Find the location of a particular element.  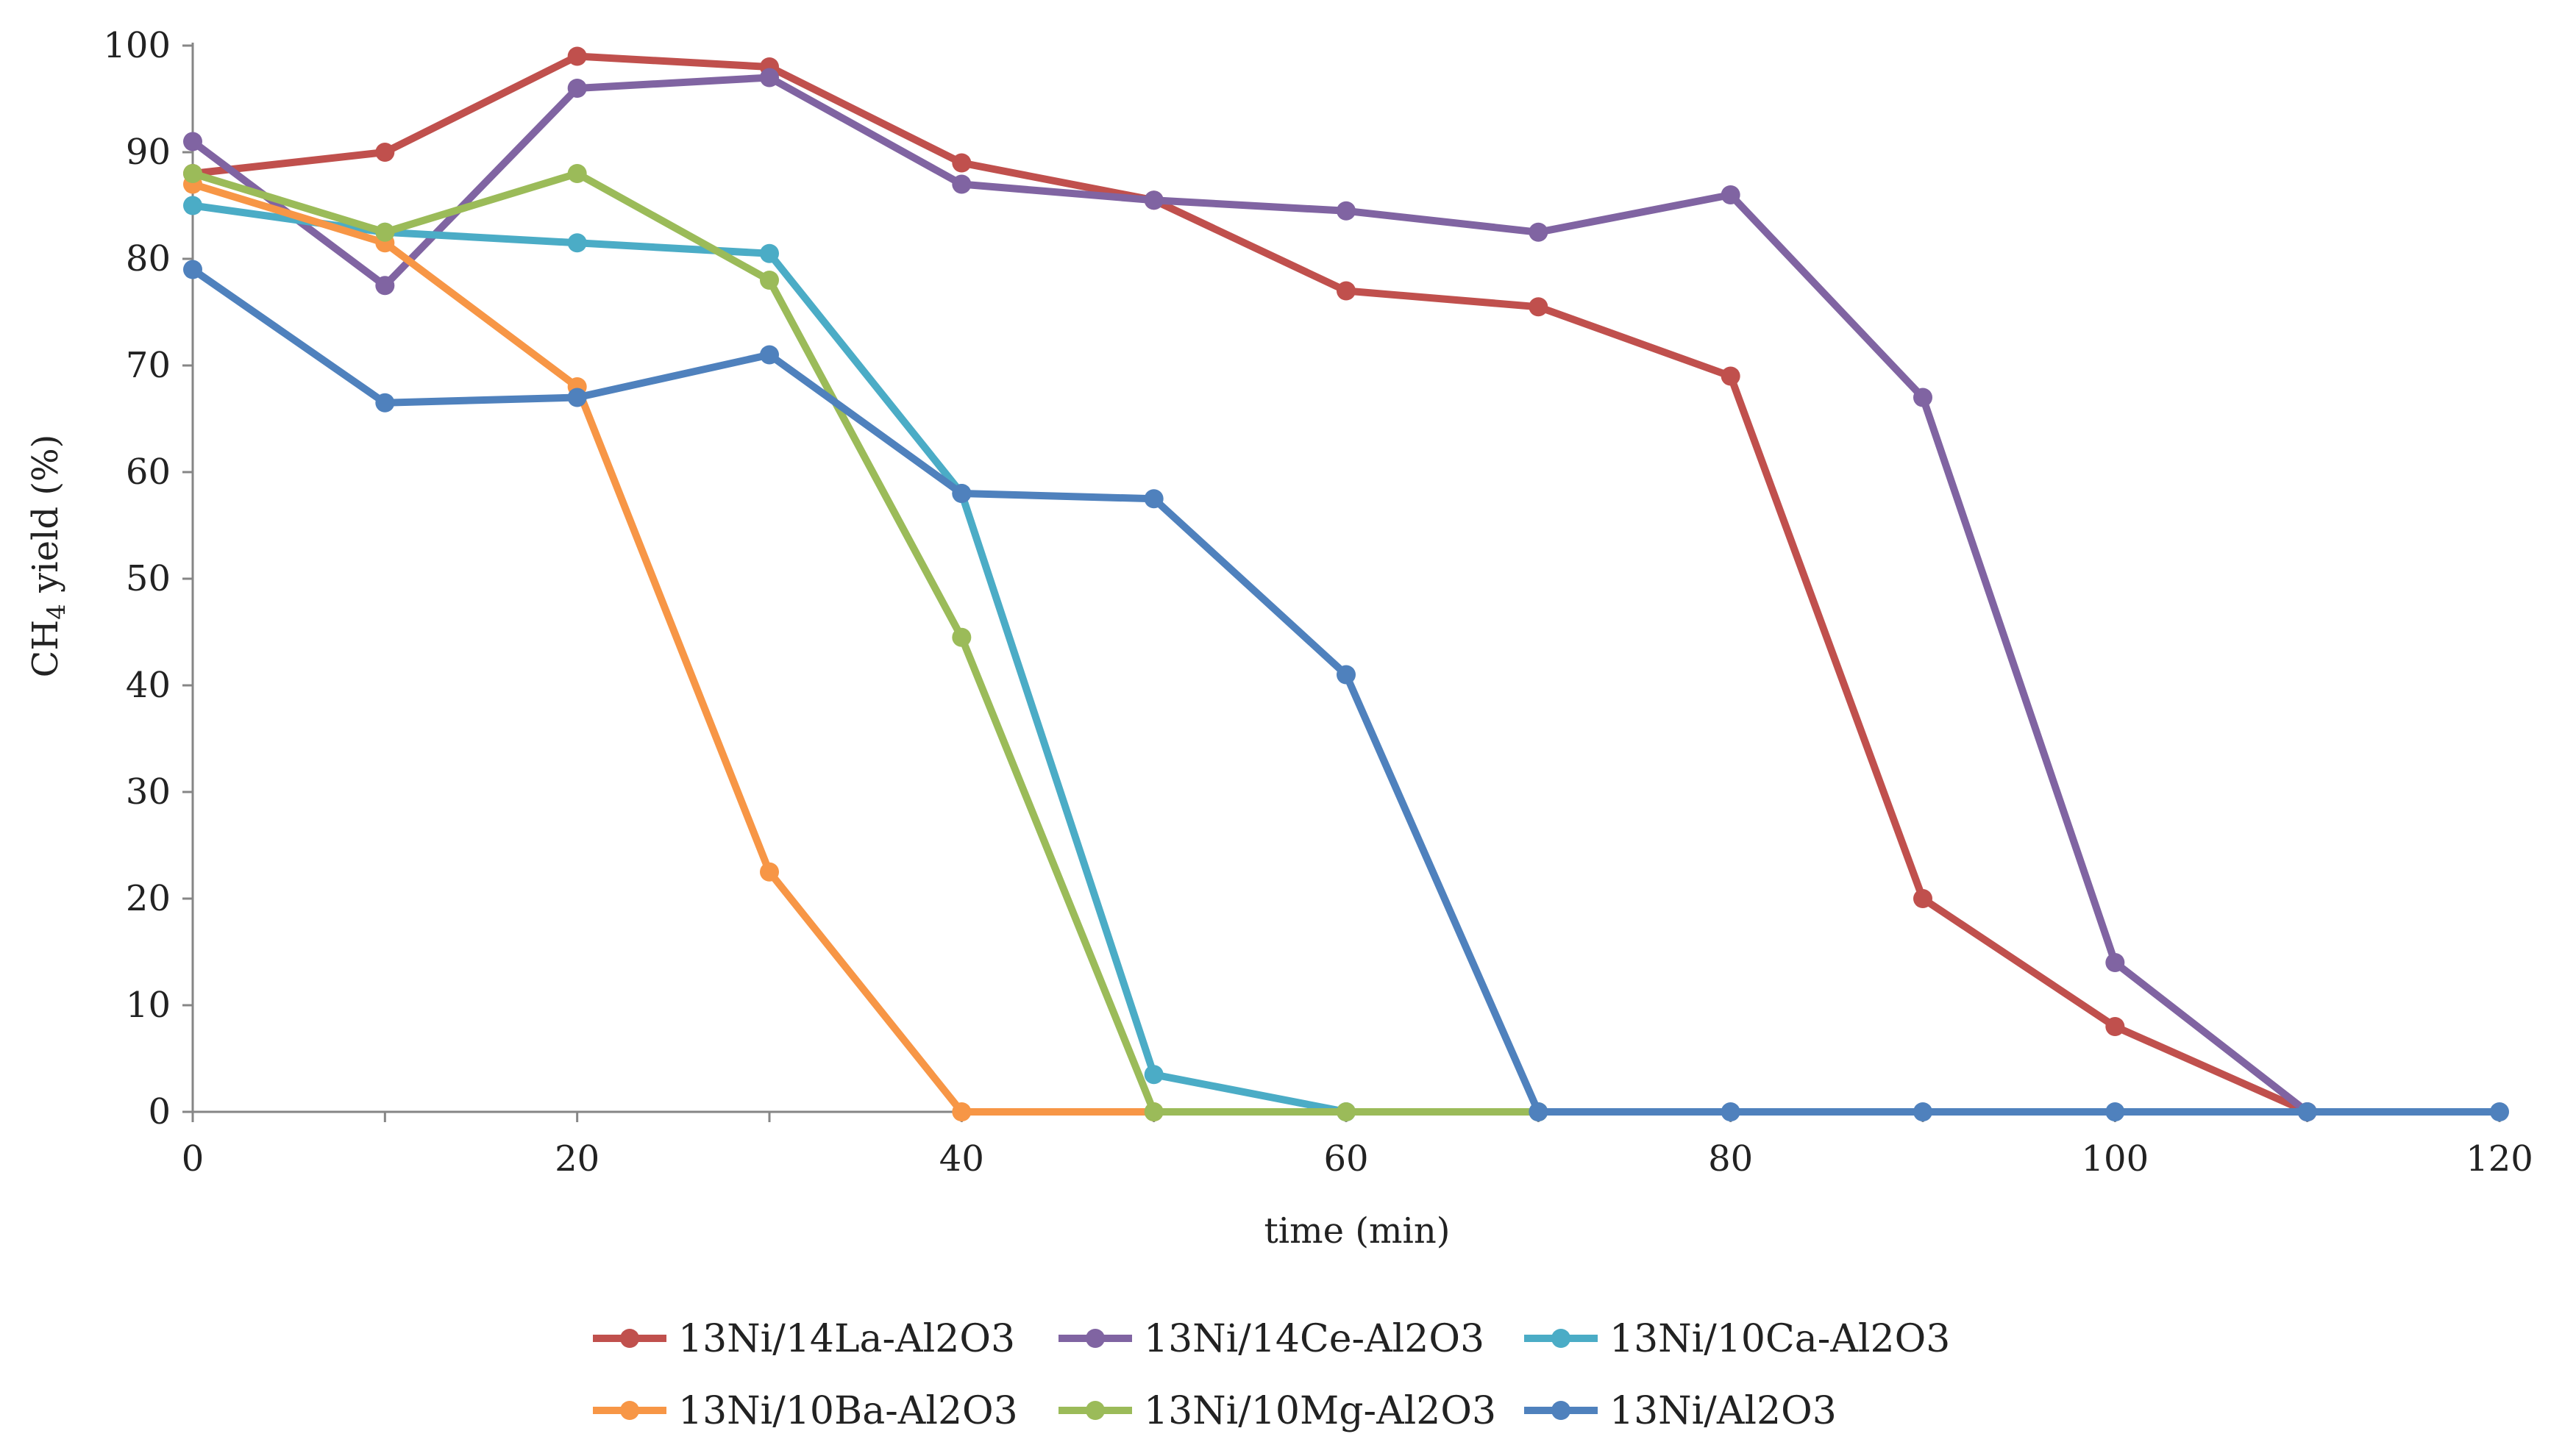

legend-item: 13Ni/10Mg-Al2O3 is located at coordinates (1278, 1411).